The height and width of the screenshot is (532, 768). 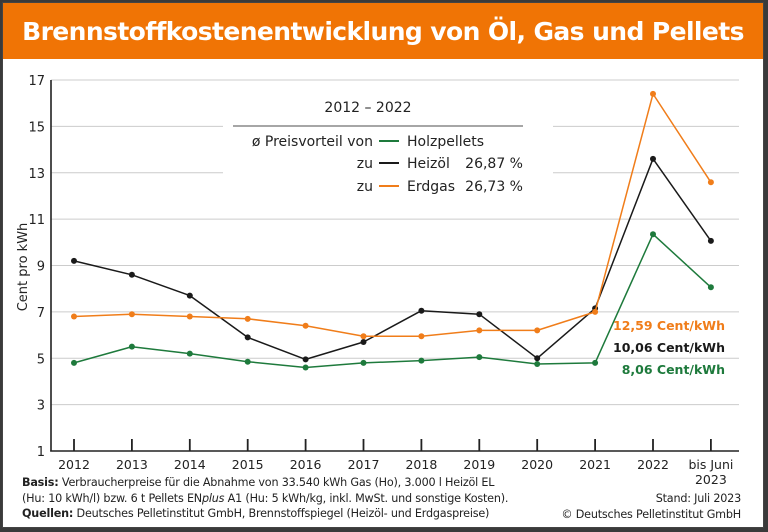 What do you see at coordinates (428, 164) in the screenshot?
I see `legend-label-oil: Heizöl` at bounding box center [428, 164].